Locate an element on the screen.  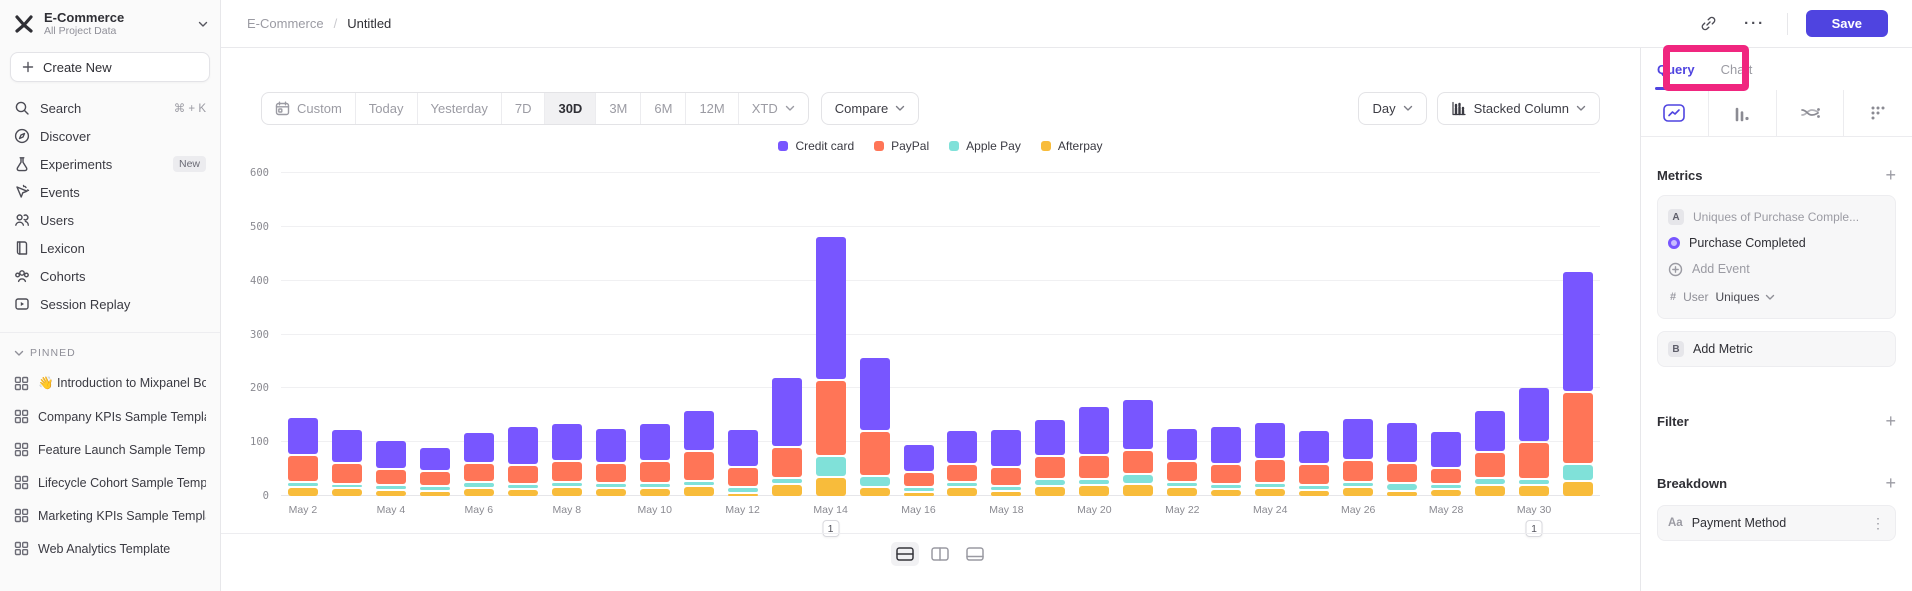
sidebar-item-experiments: Experiments New is located at coordinates (110, 164).